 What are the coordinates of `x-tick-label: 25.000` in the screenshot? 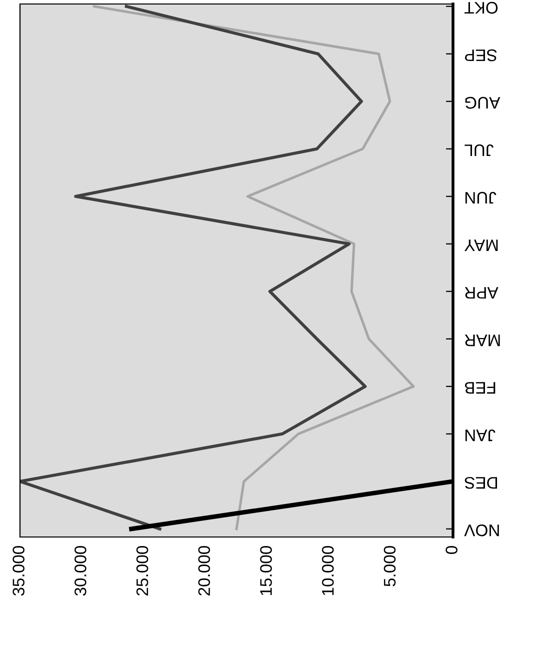 It's located at (142, 571).